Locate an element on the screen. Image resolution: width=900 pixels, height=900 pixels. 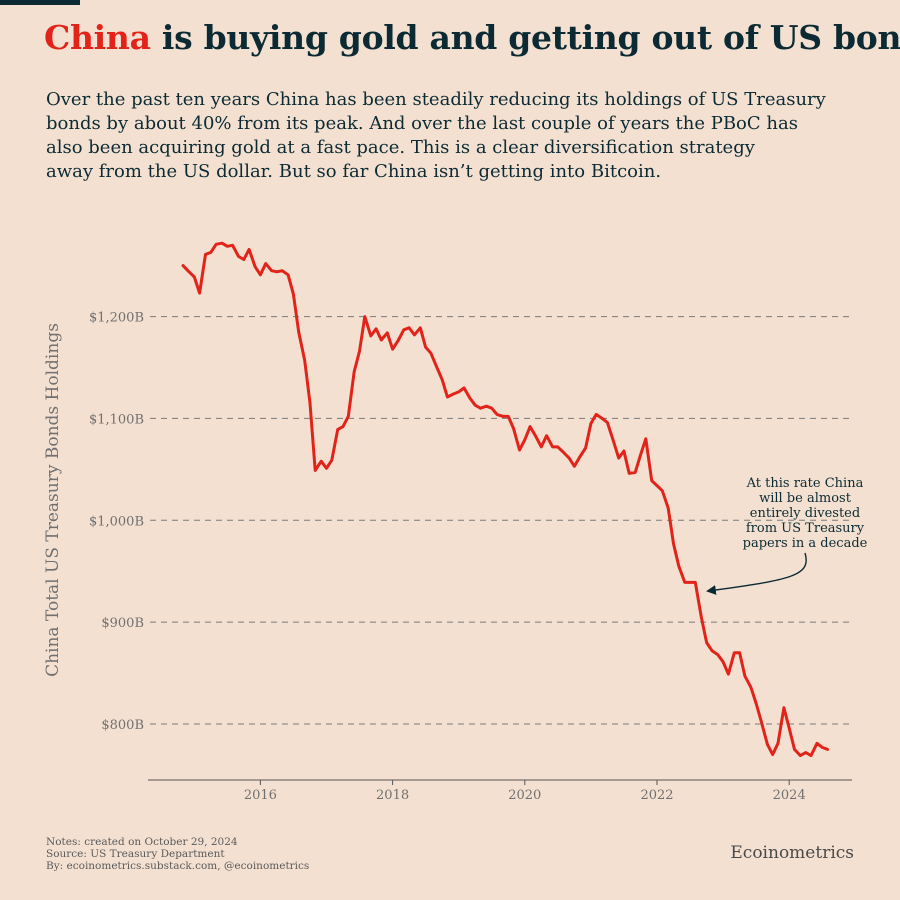
notes-line: Source: US Treasury Department is located at coordinates (135, 854).